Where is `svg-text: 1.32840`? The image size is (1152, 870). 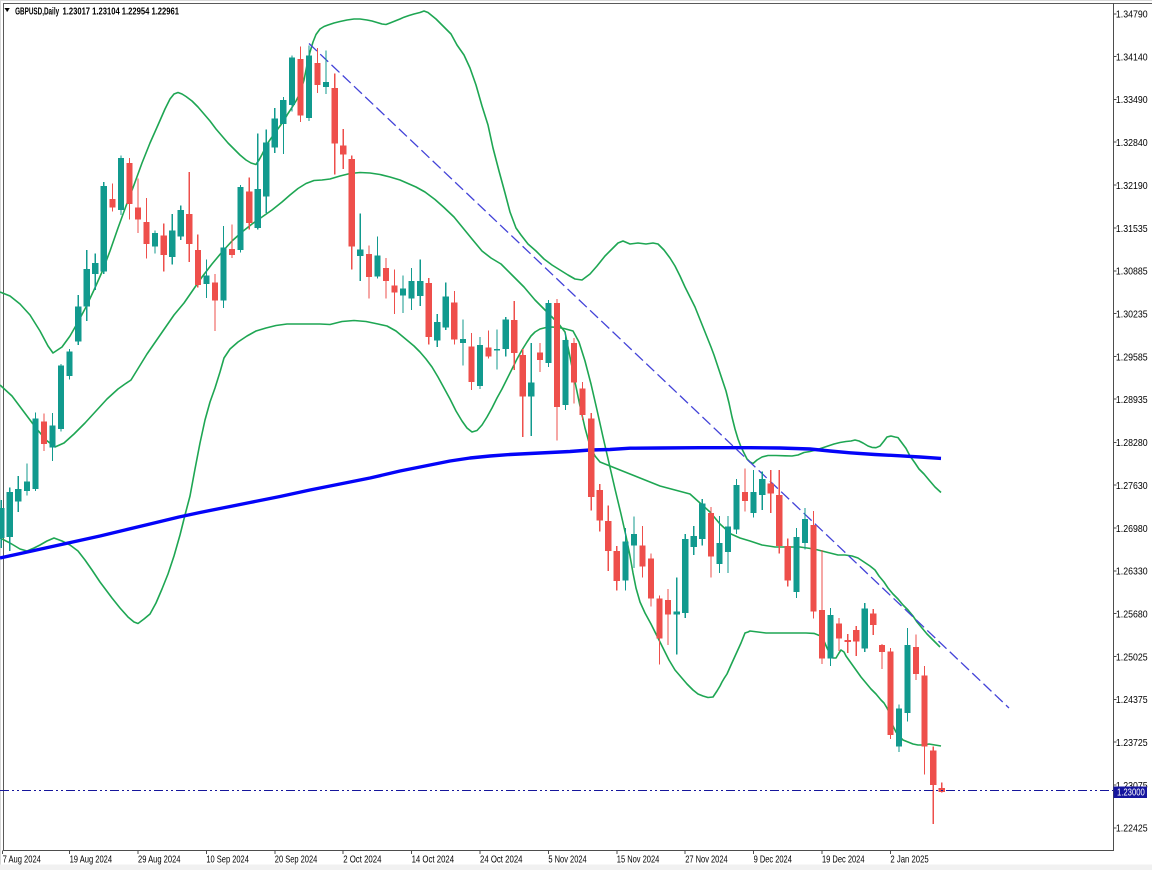 svg-text: 1.32840 is located at coordinates (1132, 143).